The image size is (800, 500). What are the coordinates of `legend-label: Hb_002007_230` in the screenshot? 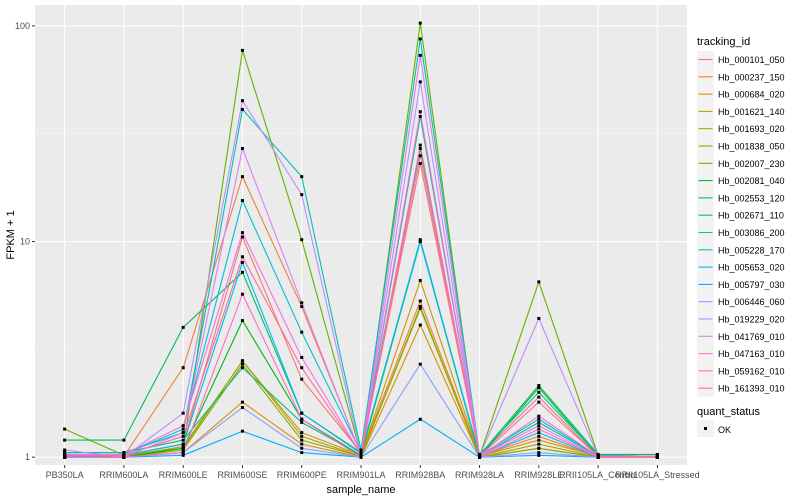 It's located at (751, 164).